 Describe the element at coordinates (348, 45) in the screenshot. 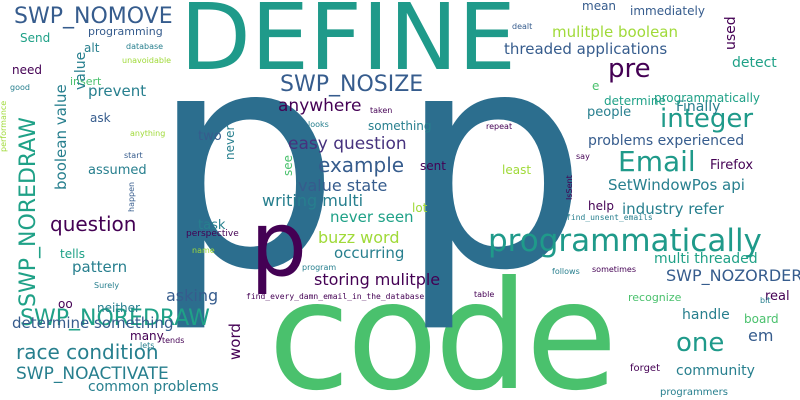

I see `word-define: DEFINE` at that location.